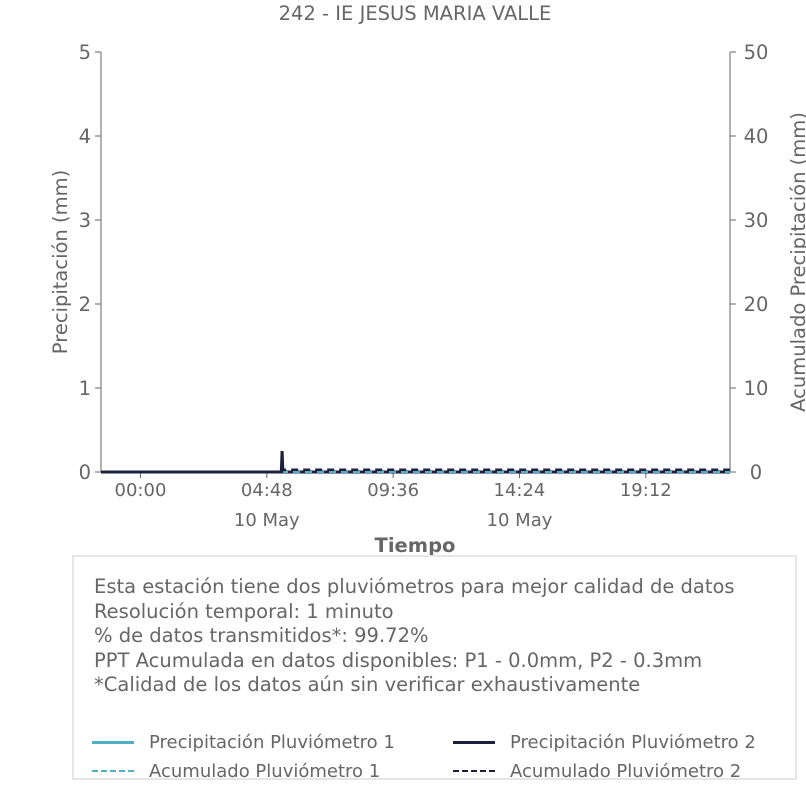 This screenshot has width=806, height=806. I want to click on x-tick-label: 04:48, so click(267, 490).